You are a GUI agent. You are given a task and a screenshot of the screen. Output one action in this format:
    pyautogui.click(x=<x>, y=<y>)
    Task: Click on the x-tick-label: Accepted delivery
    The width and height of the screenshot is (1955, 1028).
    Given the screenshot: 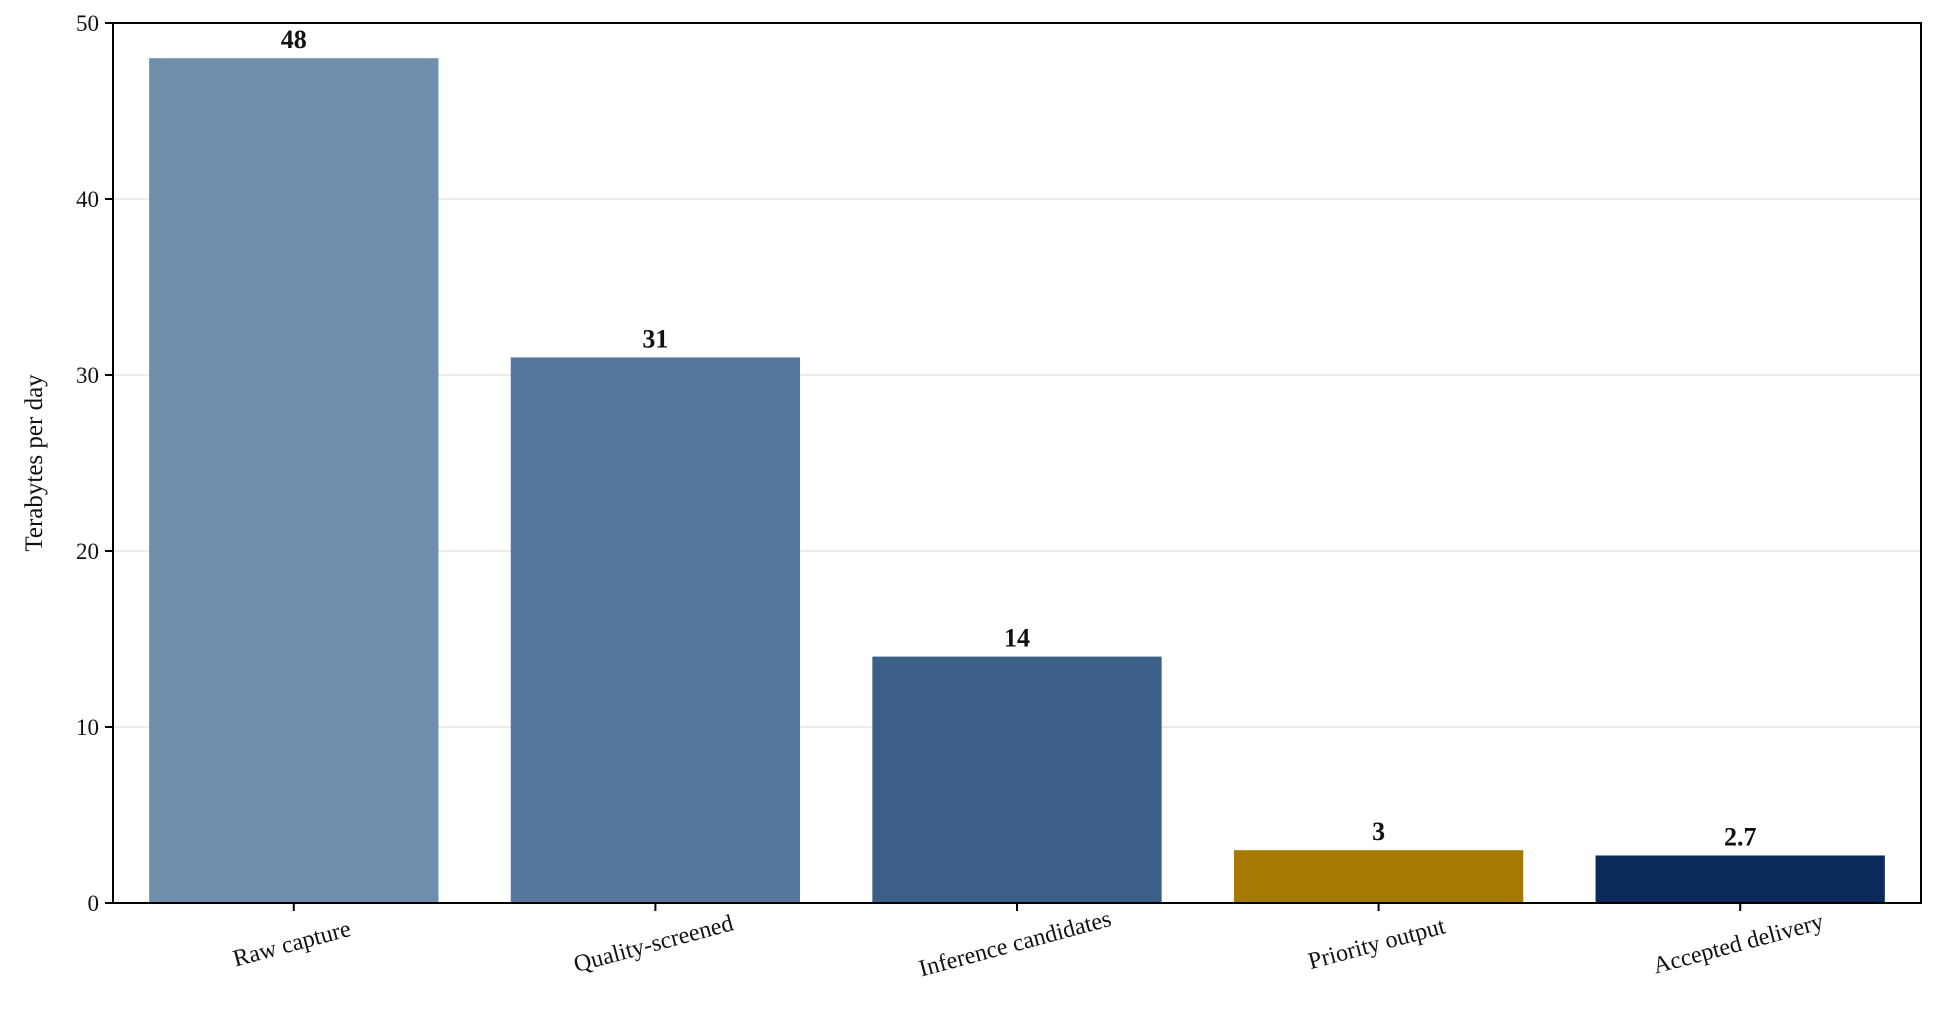 What is the action you would take?
    pyautogui.click(x=1738, y=944)
    